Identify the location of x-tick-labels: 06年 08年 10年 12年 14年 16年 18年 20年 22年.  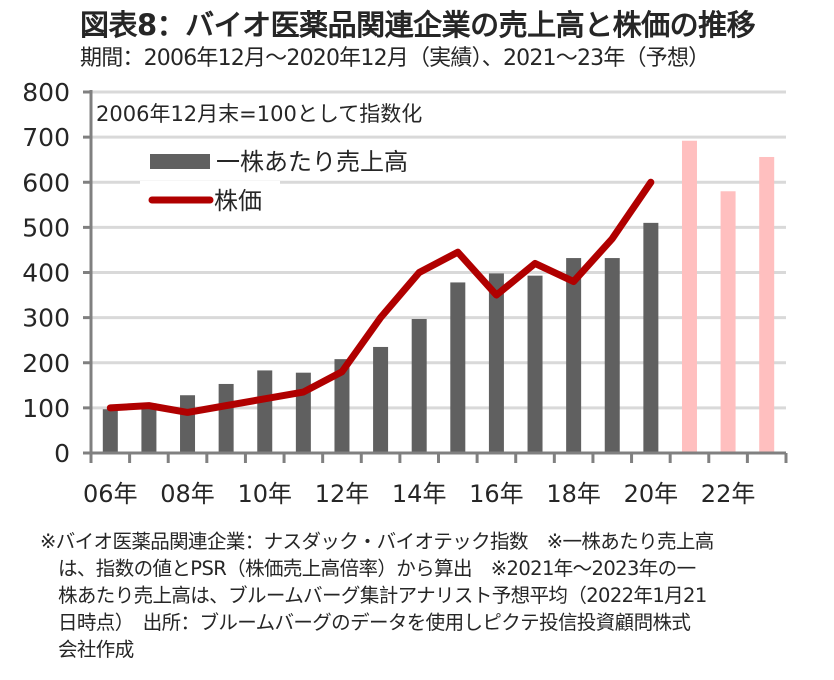
(419, 494).